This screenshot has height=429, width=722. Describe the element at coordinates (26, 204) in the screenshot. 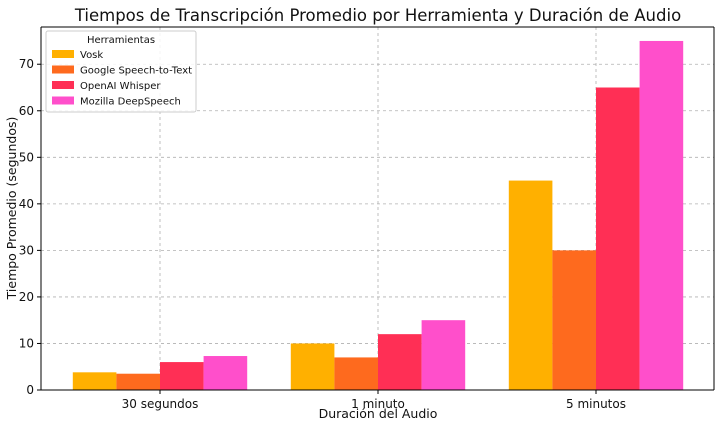

I see `y-tick-label: 40` at that location.